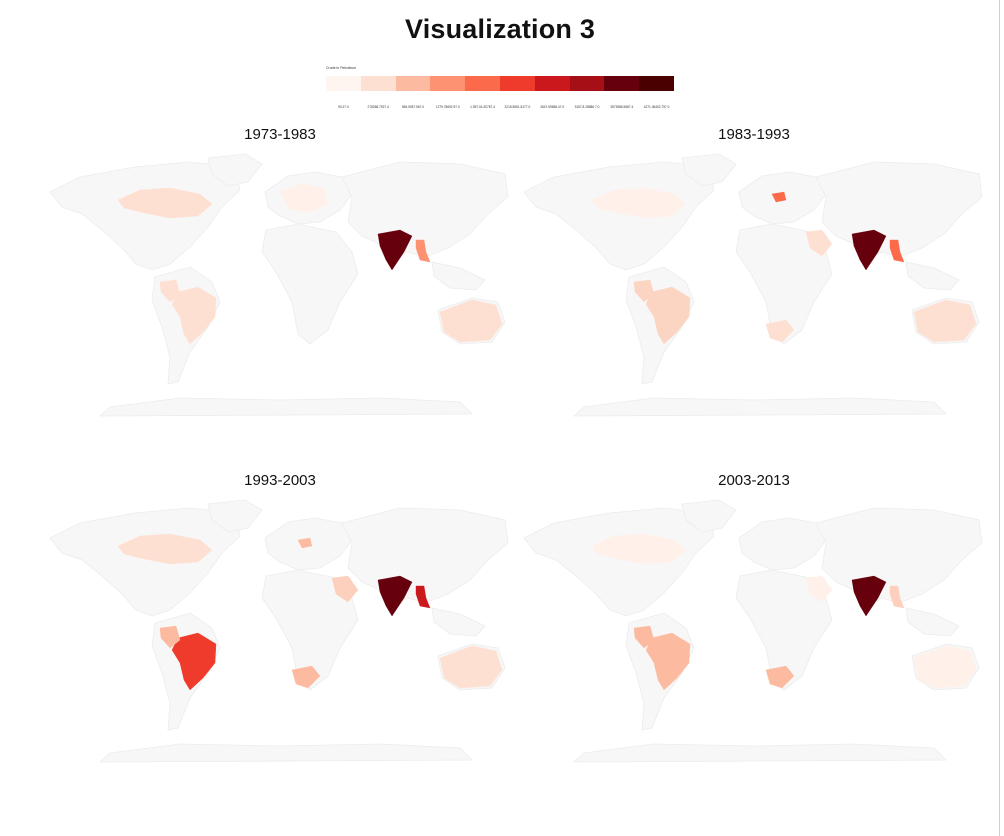 The image size is (1004, 836). Describe the element at coordinates (341, 68) in the screenshot. I see `legend-title: Crude in Petroleum` at that location.